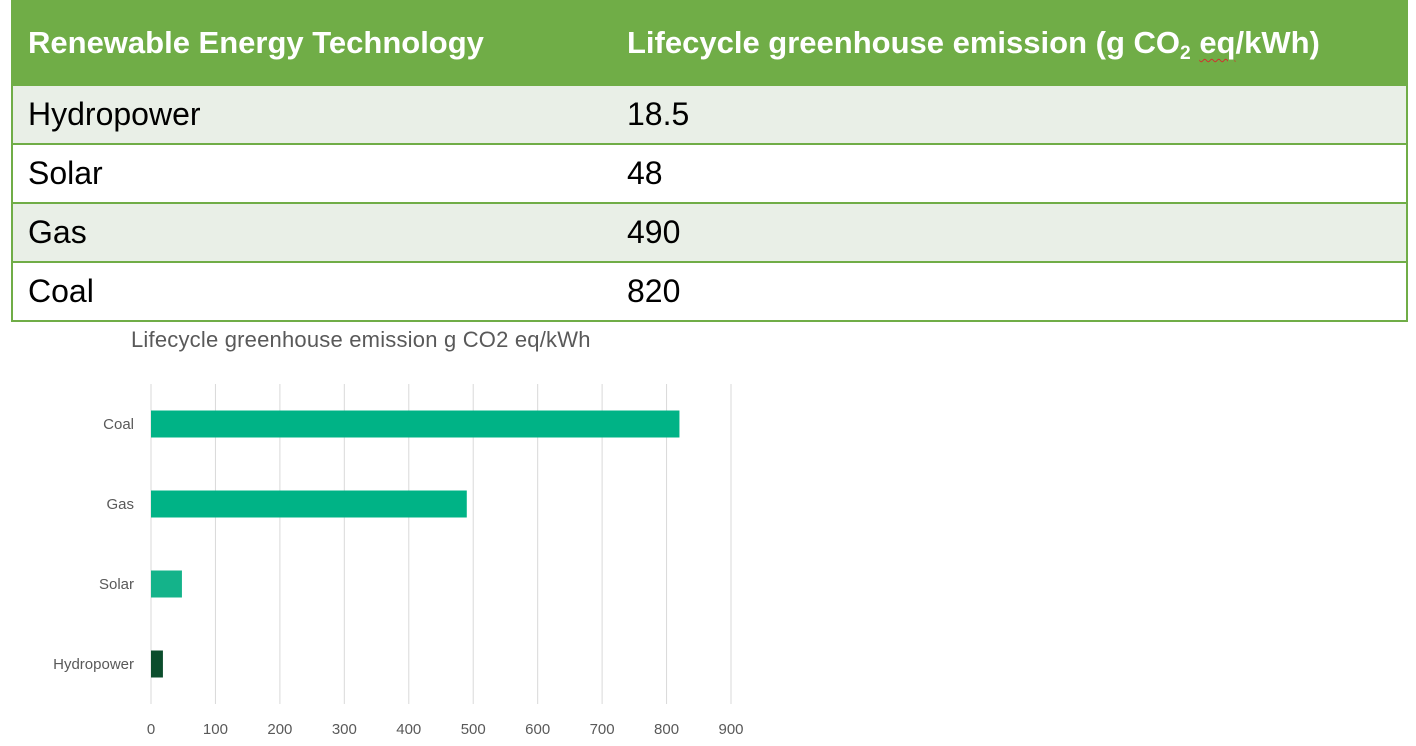 Image resolution: width=1416 pixels, height=746 pixels. I want to click on table-row: Coal 820, so click(709, 291).